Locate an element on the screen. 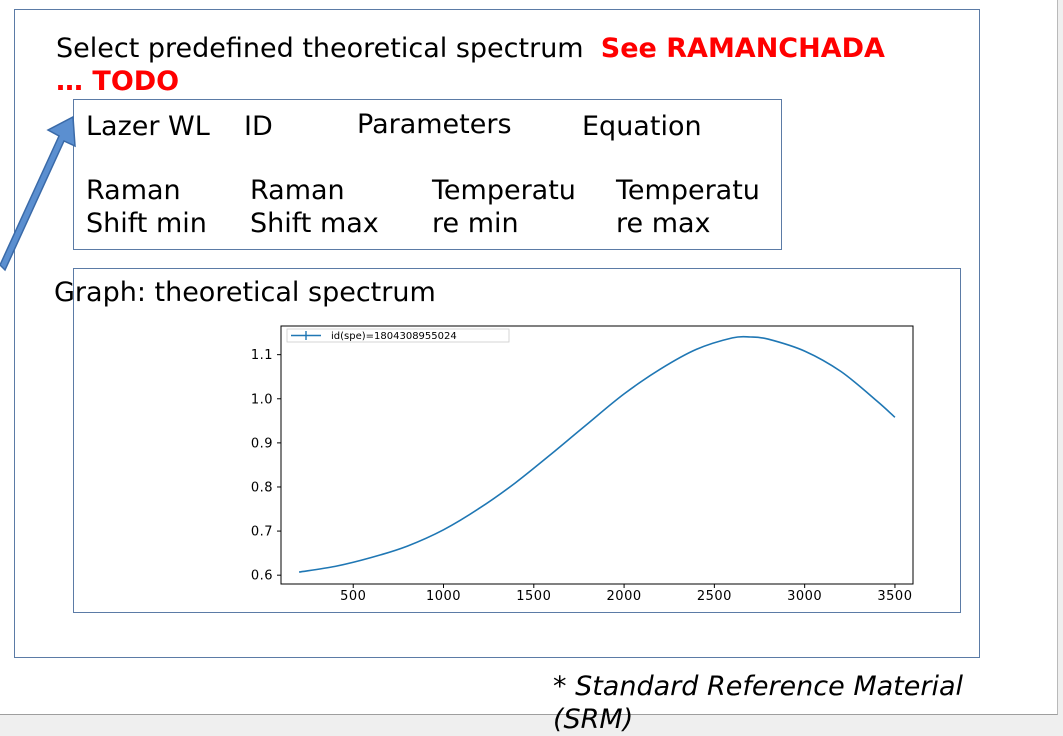  y-tick-label: 0.8 is located at coordinates (262, 487).